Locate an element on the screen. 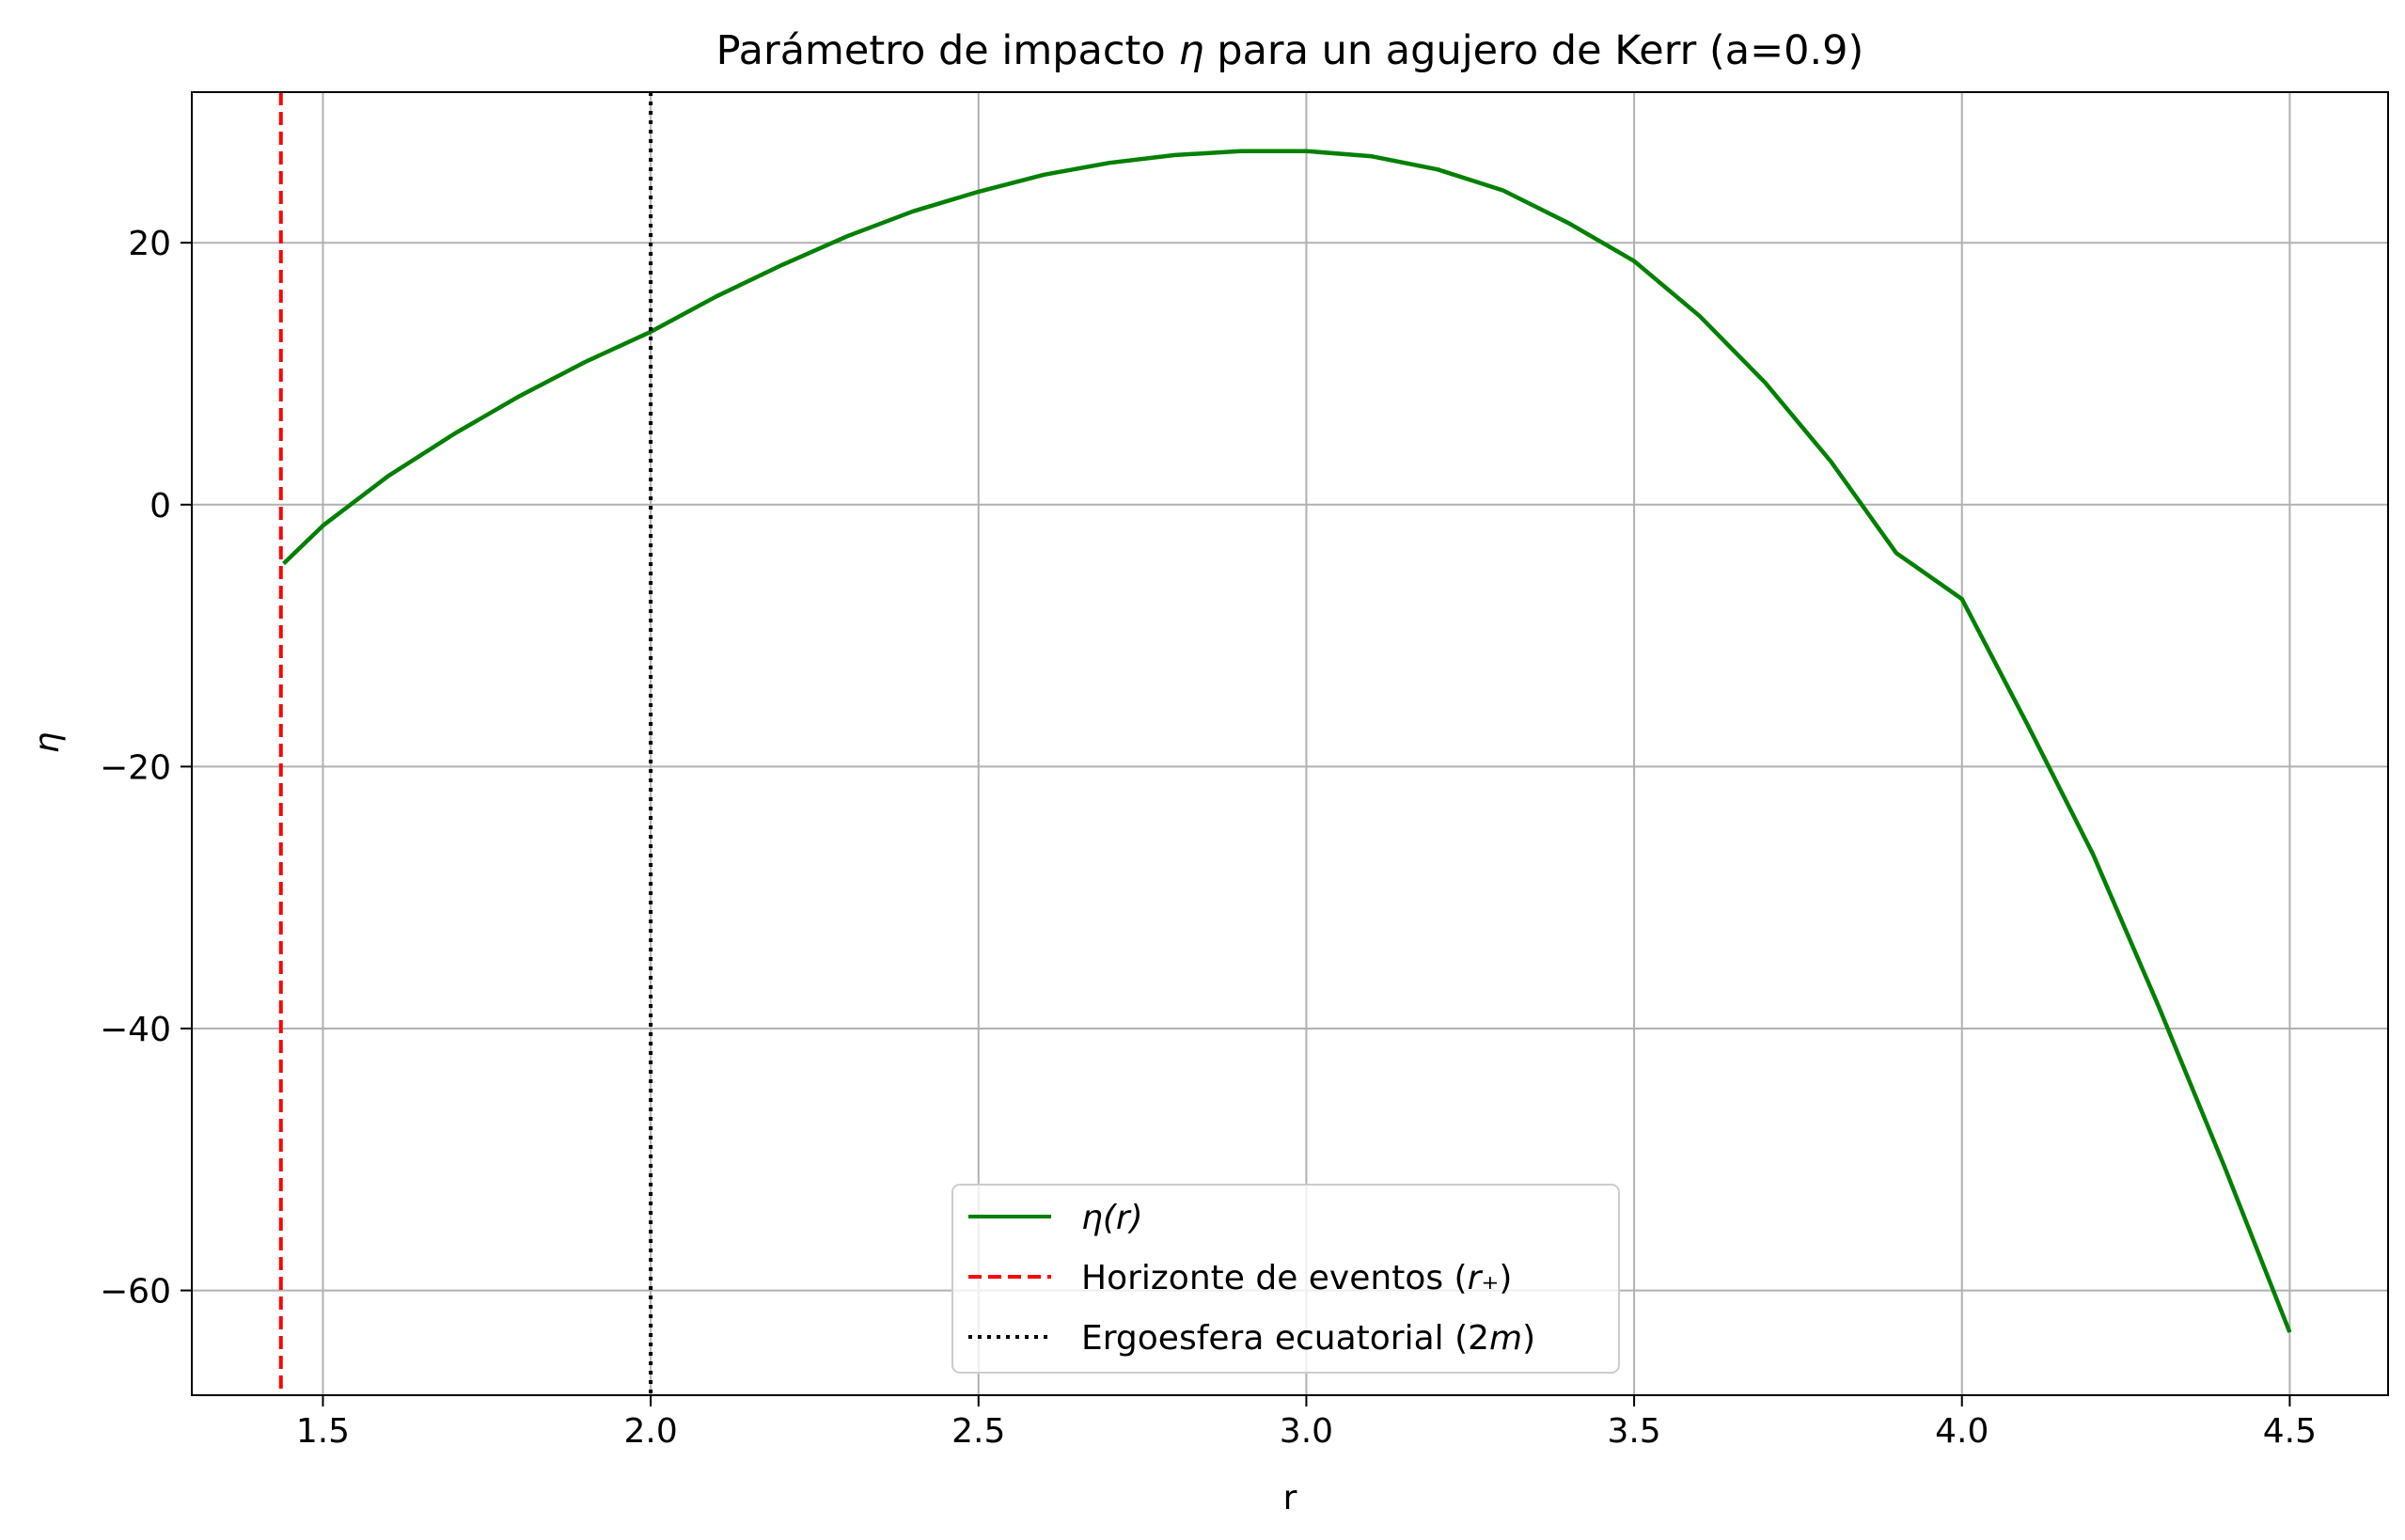 The height and width of the screenshot is (1540, 2405). x-tick-label: 3.5 is located at coordinates (1633, 1432).